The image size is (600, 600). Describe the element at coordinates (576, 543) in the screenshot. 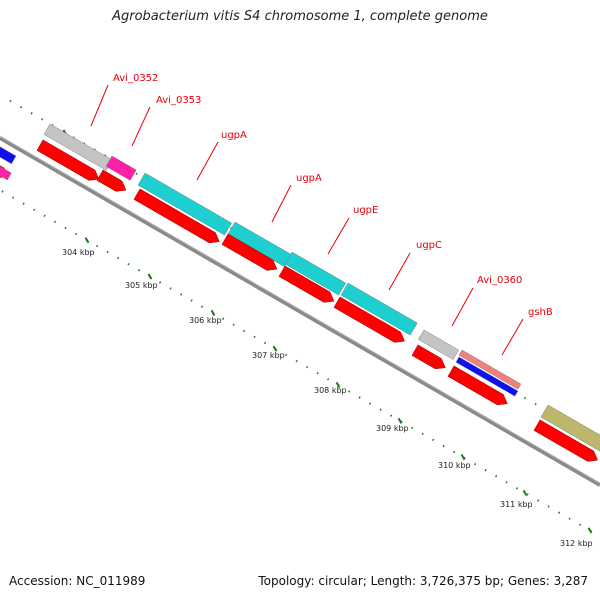

I see `scale-label: 312 kbp` at that location.